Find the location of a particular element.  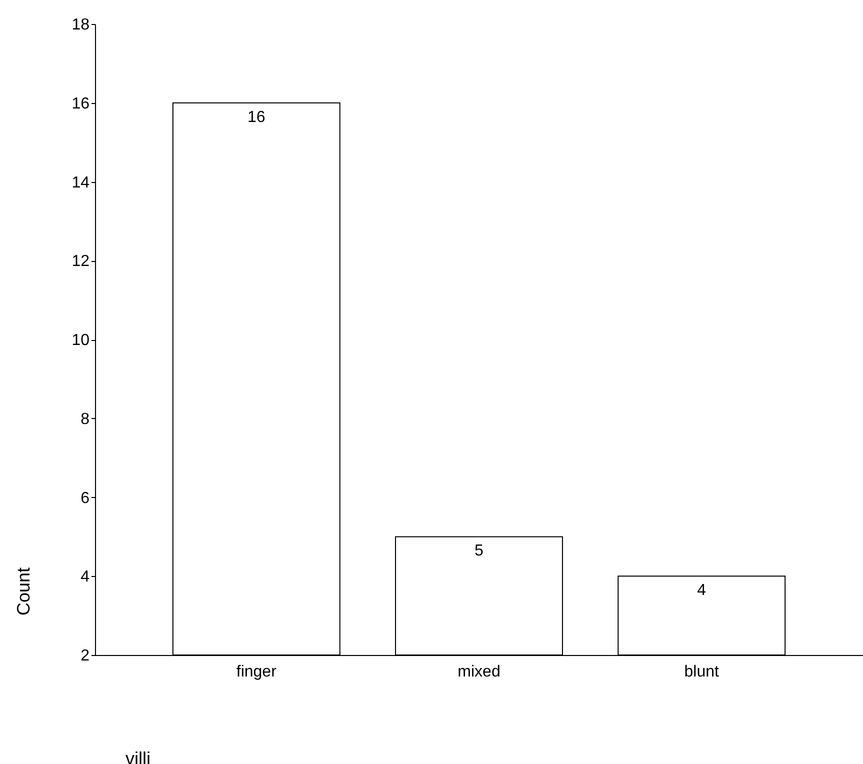

data-label: 16 is located at coordinates (256, 117).